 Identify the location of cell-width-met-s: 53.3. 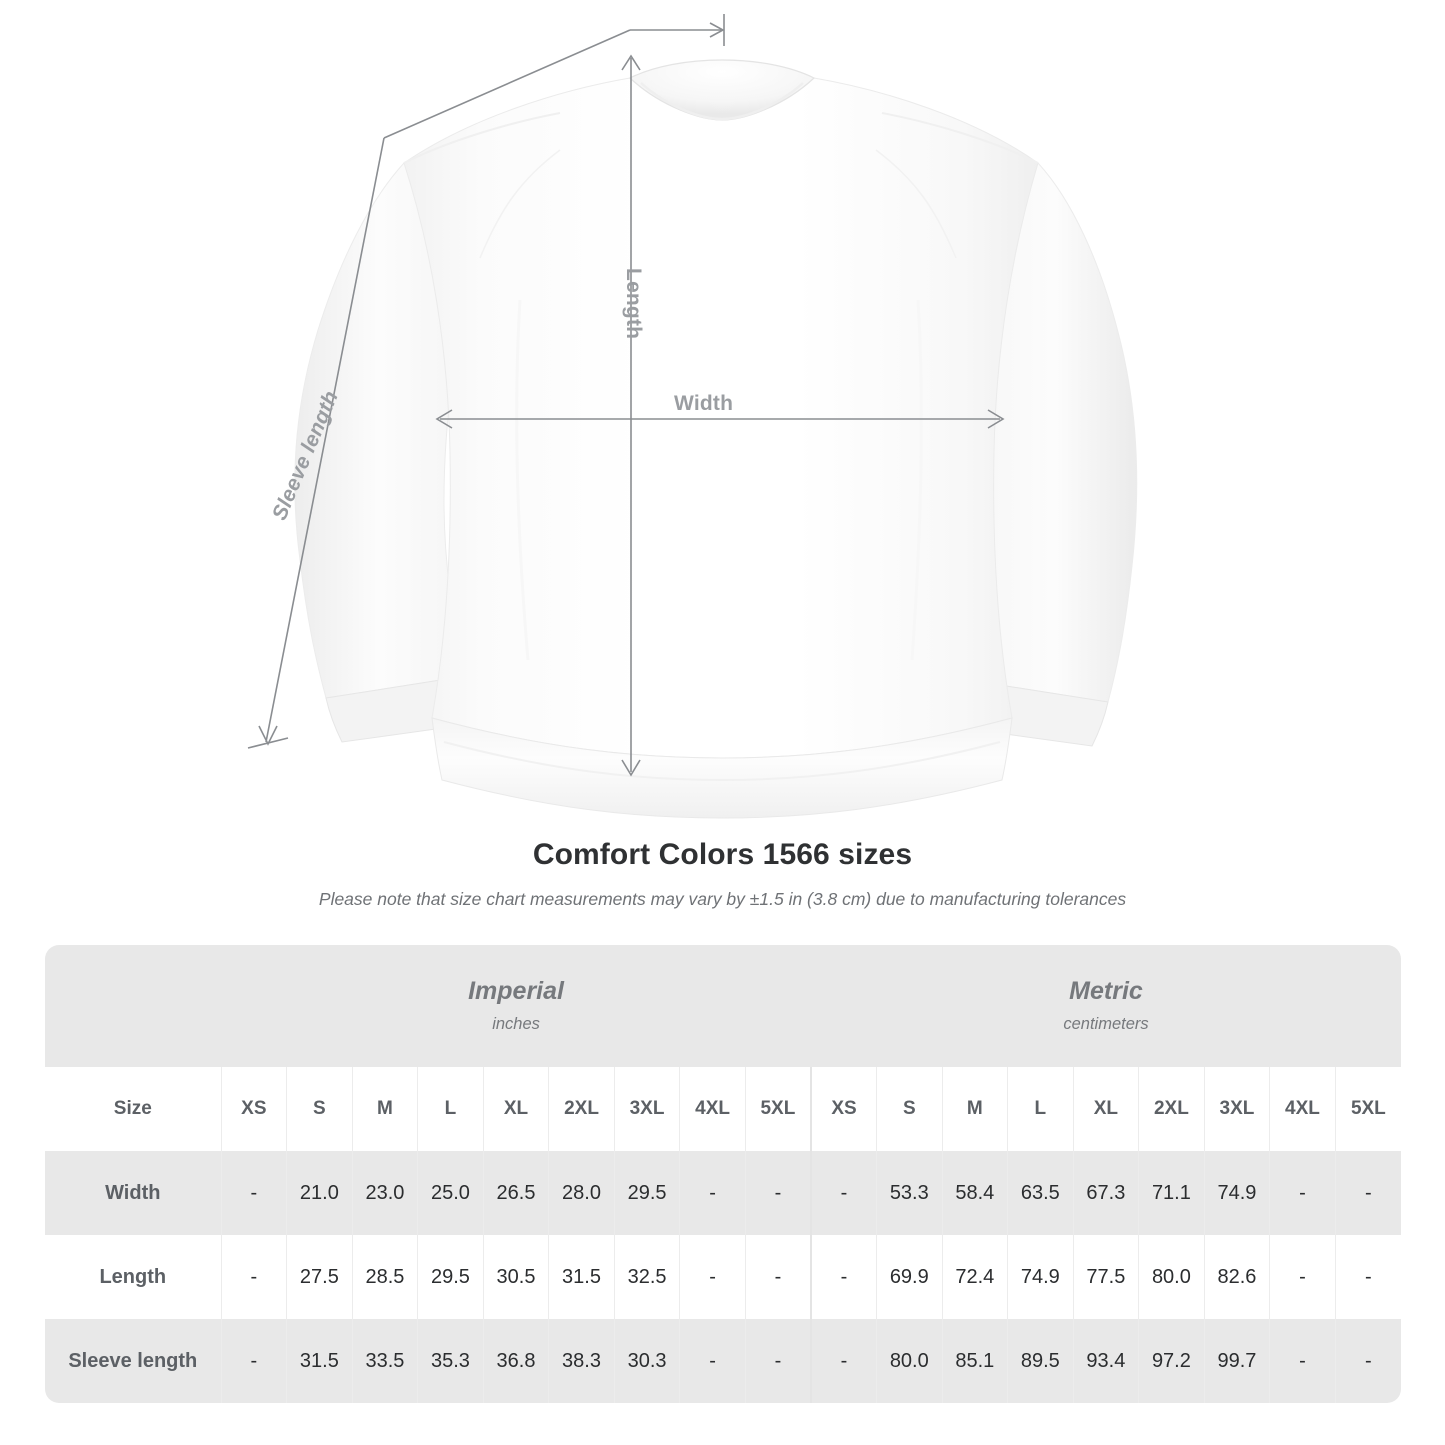
(909, 1193).